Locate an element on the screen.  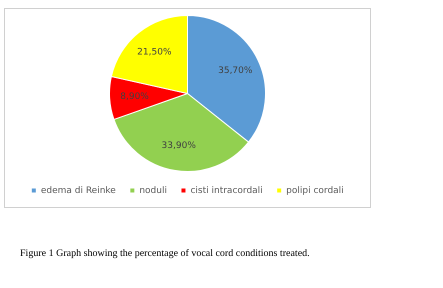
legend-label: cisti intracordali is located at coordinates (226, 191).